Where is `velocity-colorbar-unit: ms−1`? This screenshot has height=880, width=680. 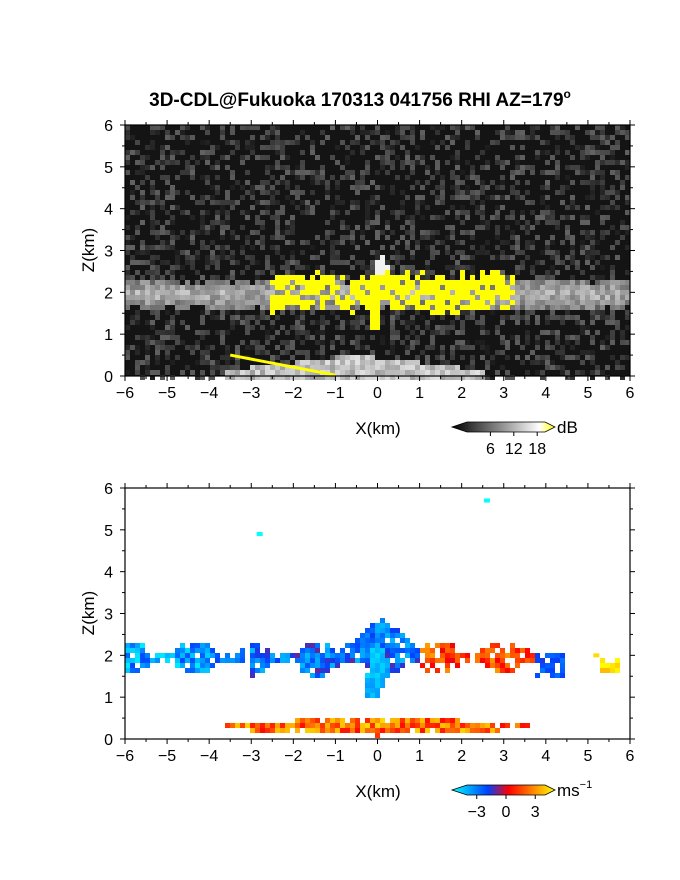 velocity-colorbar-unit: ms−1 is located at coordinates (574, 789).